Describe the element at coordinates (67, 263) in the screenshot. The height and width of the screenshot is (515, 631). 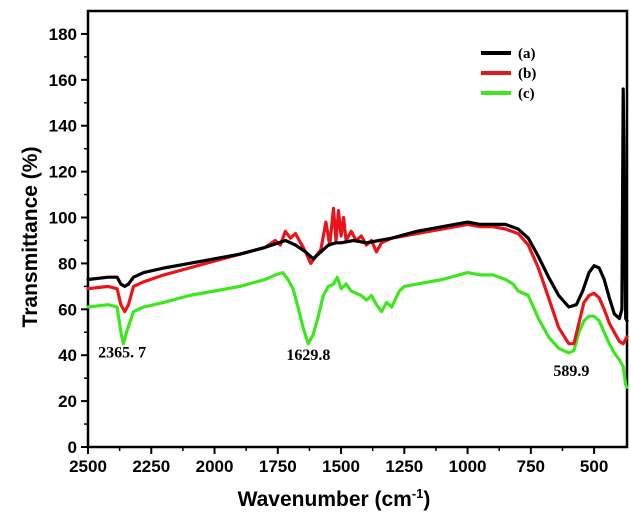
I see `y-tick-label: 80` at that location.